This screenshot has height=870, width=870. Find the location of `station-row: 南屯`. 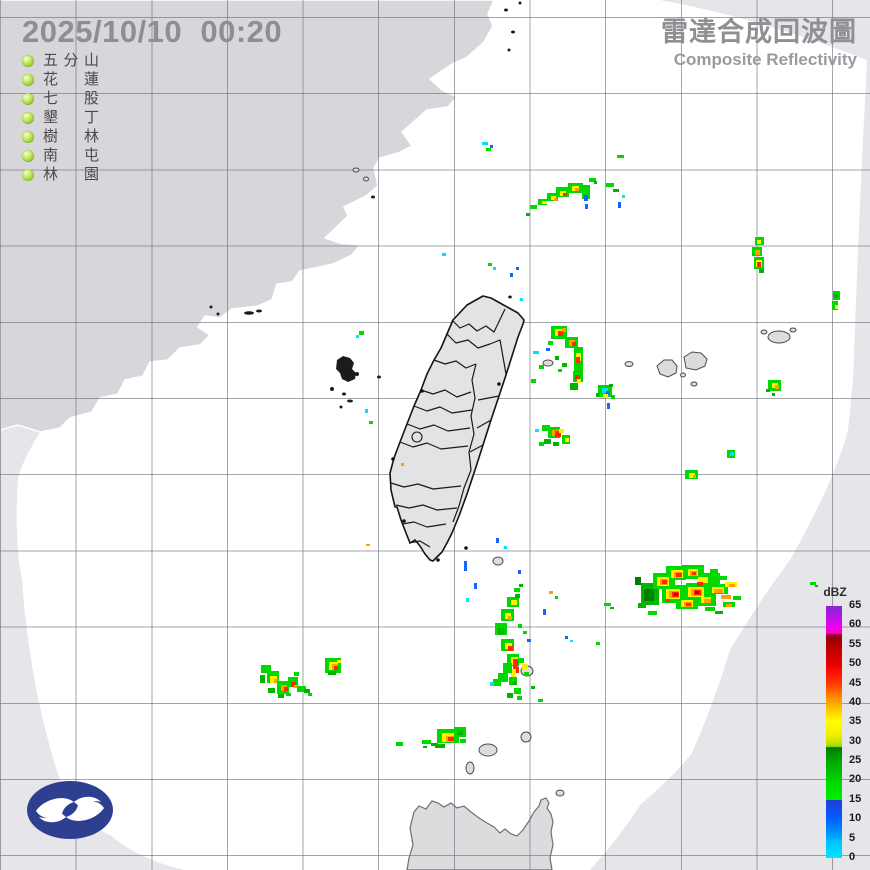

station-row: 南屯 is located at coordinates (60, 155).